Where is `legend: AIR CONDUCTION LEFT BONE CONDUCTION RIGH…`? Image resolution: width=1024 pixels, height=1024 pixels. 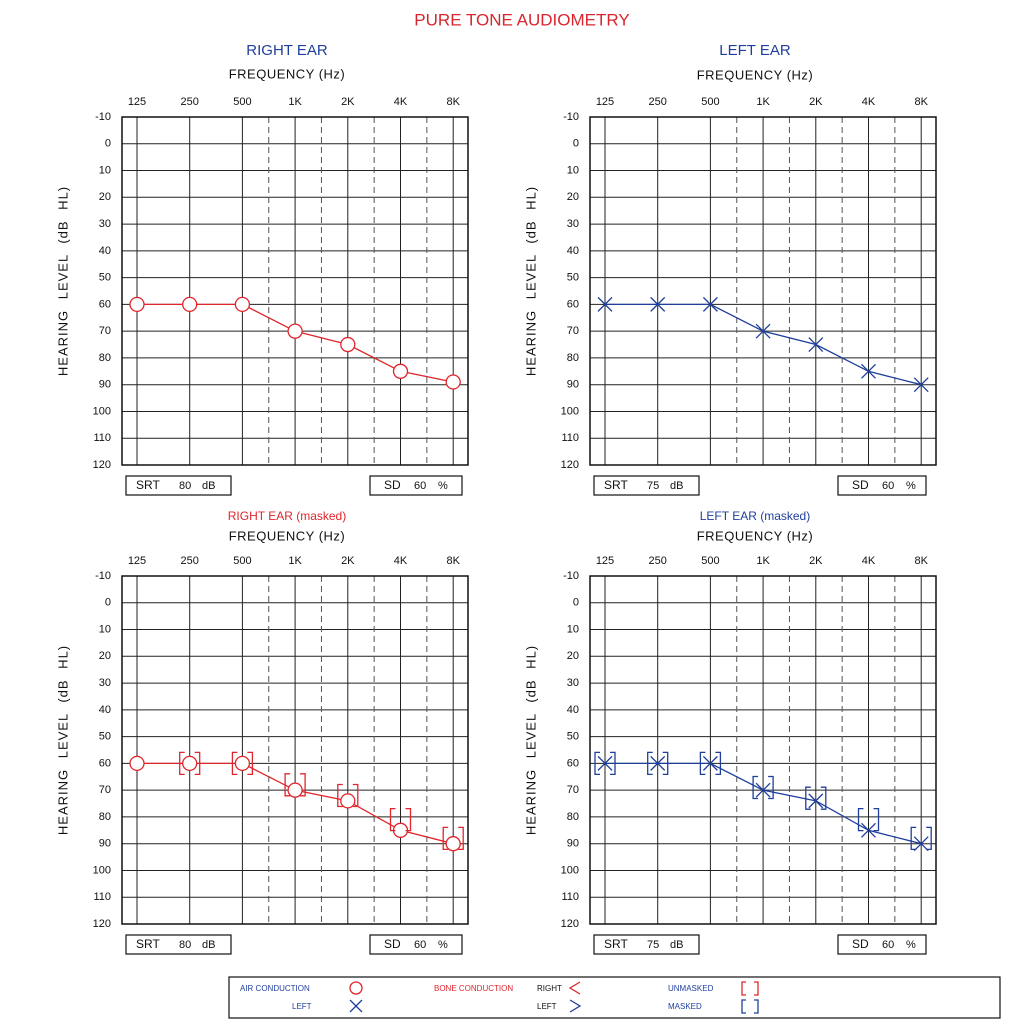
legend: AIR CONDUCTION LEFT BONE CONDUCTION RIGH… is located at coordinates (614, 997).